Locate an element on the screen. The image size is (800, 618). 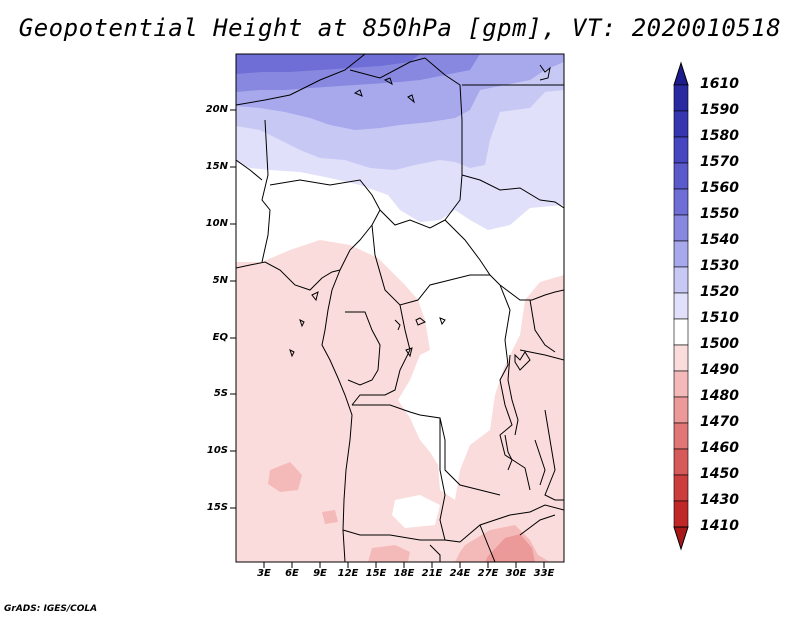
colorbar is located at coordinates (681, 306).